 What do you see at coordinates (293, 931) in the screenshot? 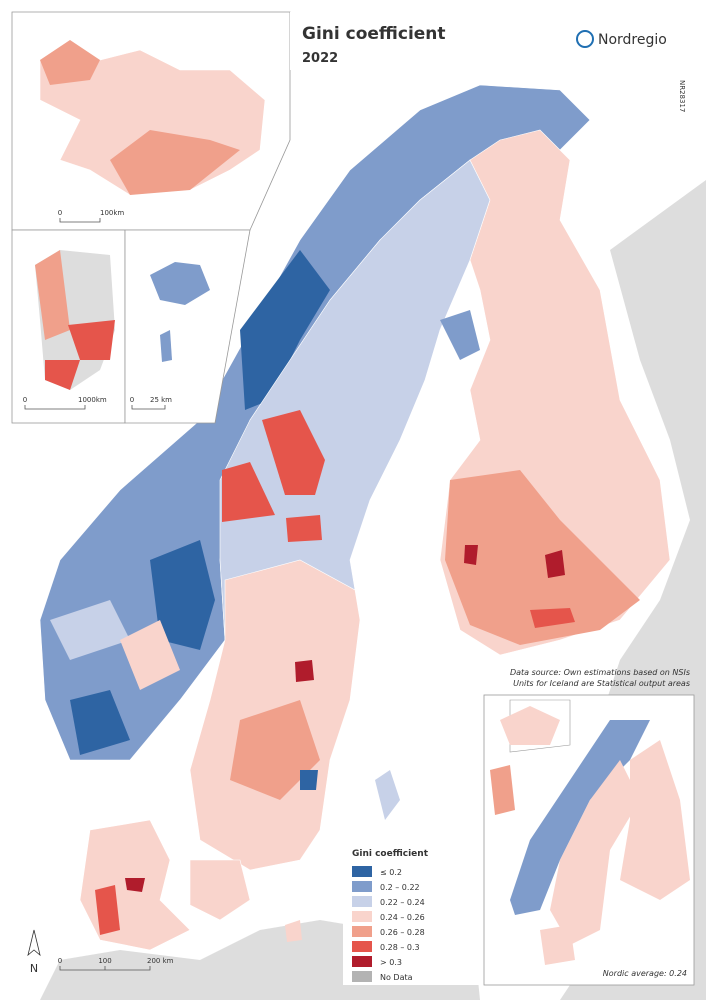
I see `bornholm` at bounding box center [293, 931].